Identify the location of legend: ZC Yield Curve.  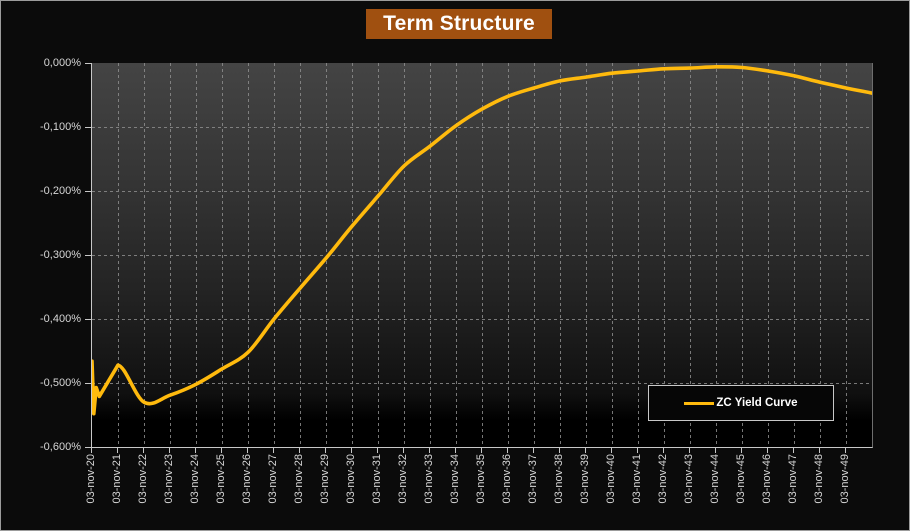
(741, 403).